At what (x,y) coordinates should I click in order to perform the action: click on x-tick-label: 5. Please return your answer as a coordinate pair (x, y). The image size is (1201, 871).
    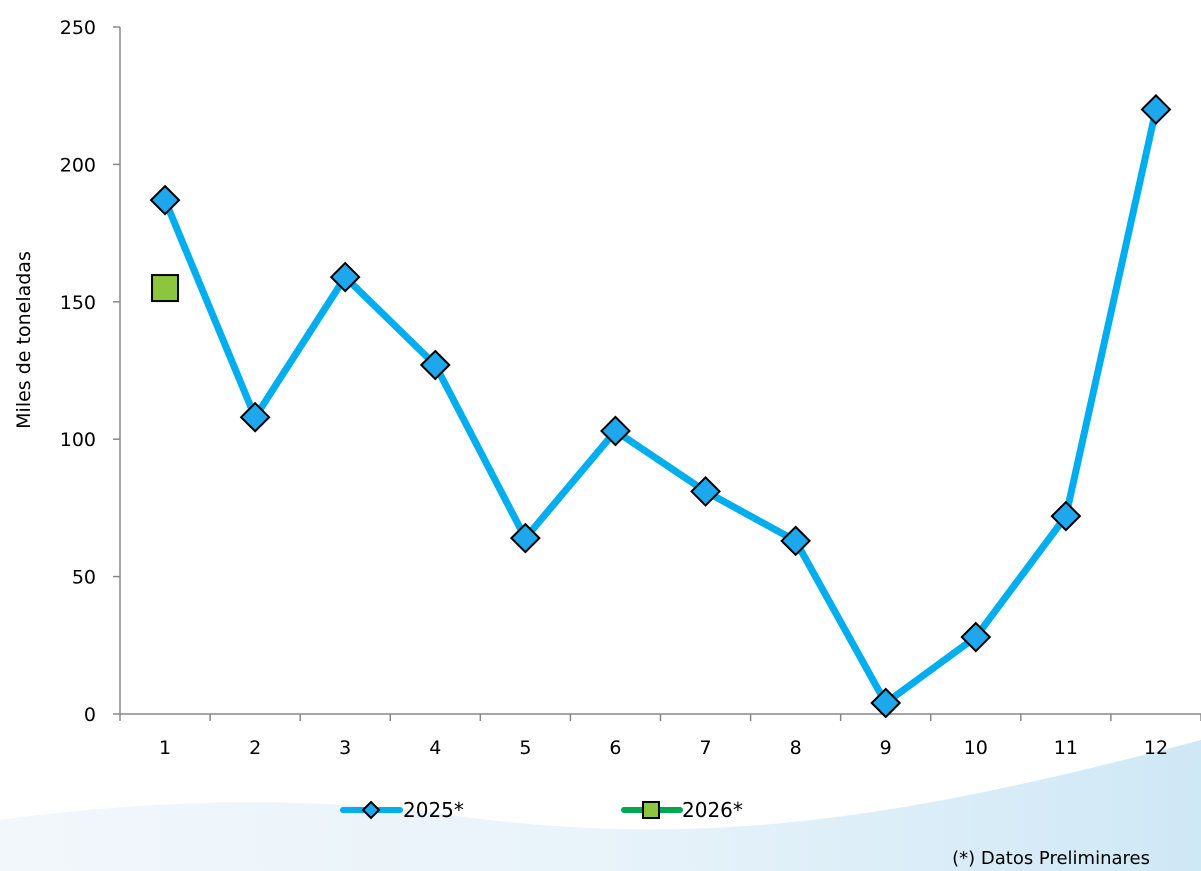
    Looking at the image, I should click on (525, 748).